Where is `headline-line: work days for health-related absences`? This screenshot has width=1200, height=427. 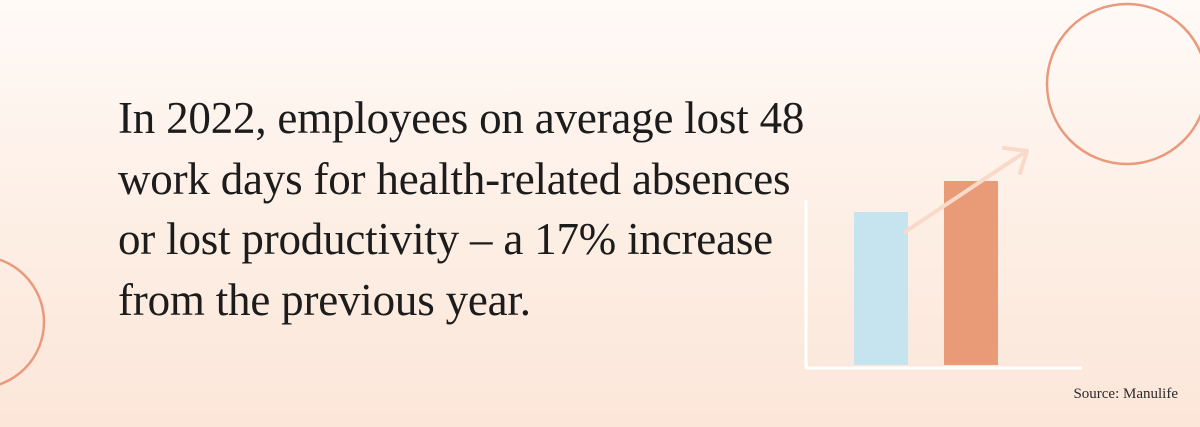 headline-line: work days for health-related absences is located at coordinates (454, 178).